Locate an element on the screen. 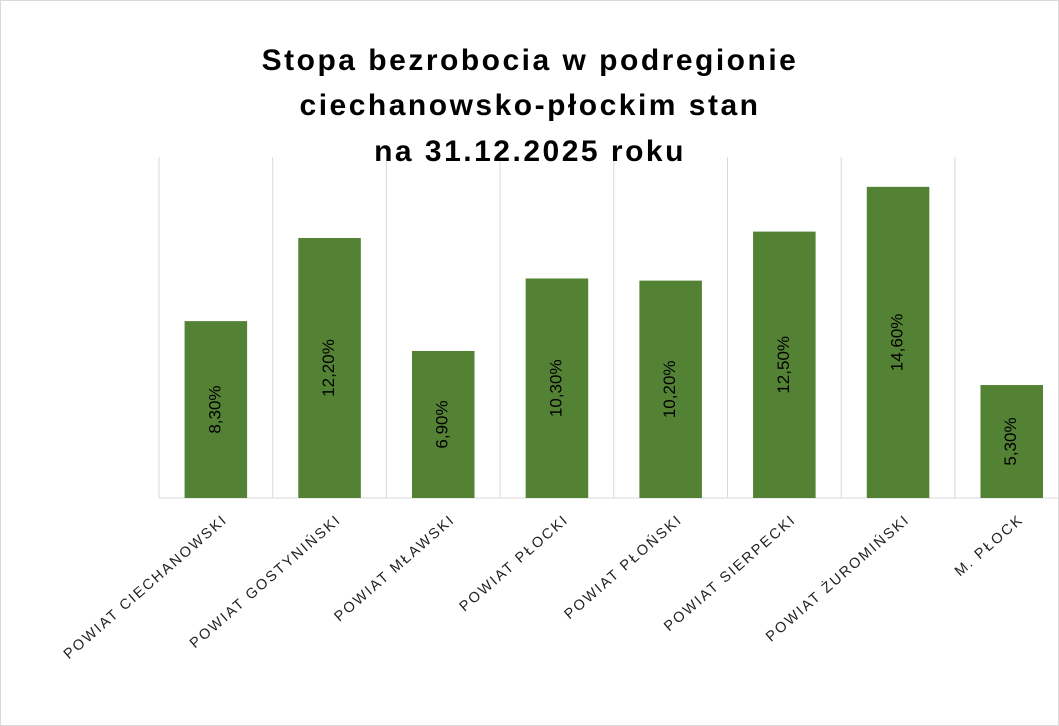 This screenshot has width=1059, height=726. data-label: 14,60% is located at coordinates (897, 343).